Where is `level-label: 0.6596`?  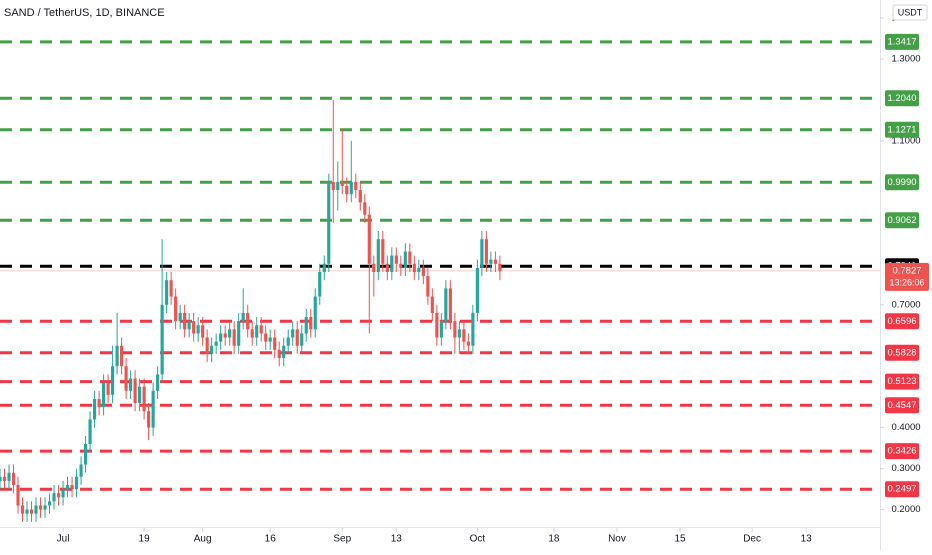
level-label: 0.6596 is located at coordinates (901, 321).